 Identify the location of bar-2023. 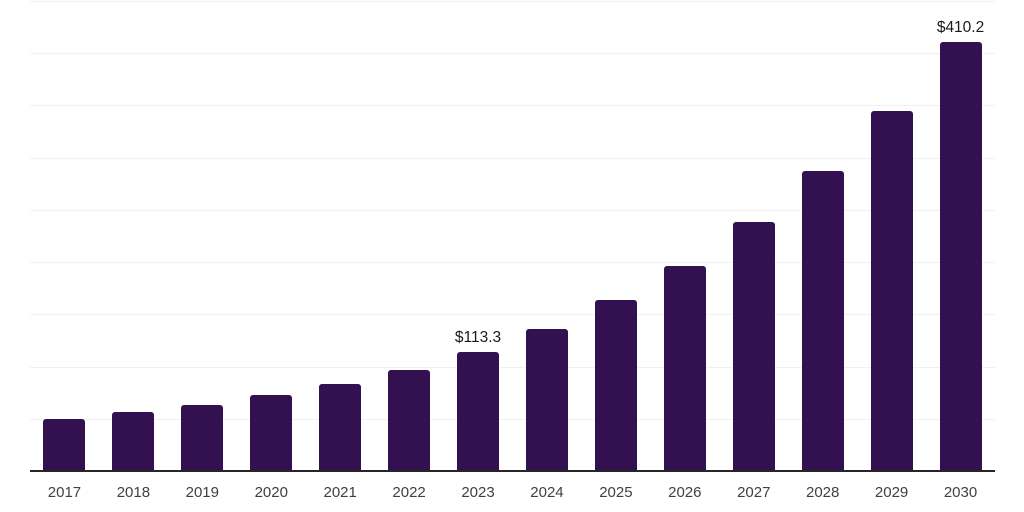
(478, 411).